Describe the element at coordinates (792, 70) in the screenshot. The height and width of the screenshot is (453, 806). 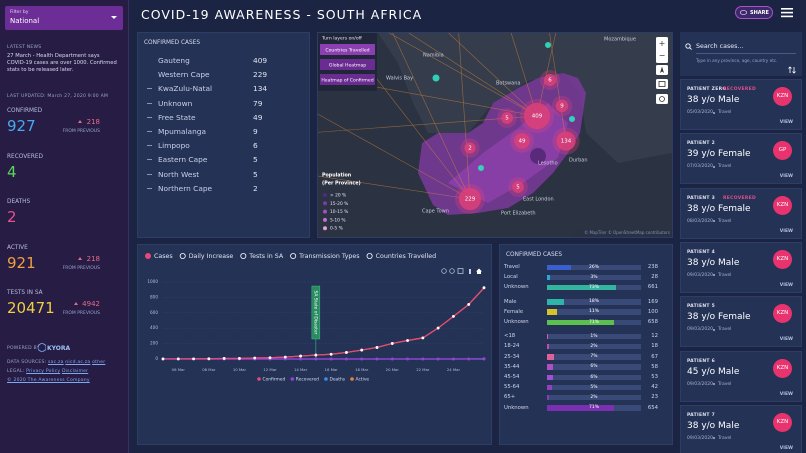
I see `sort-button` at that location.